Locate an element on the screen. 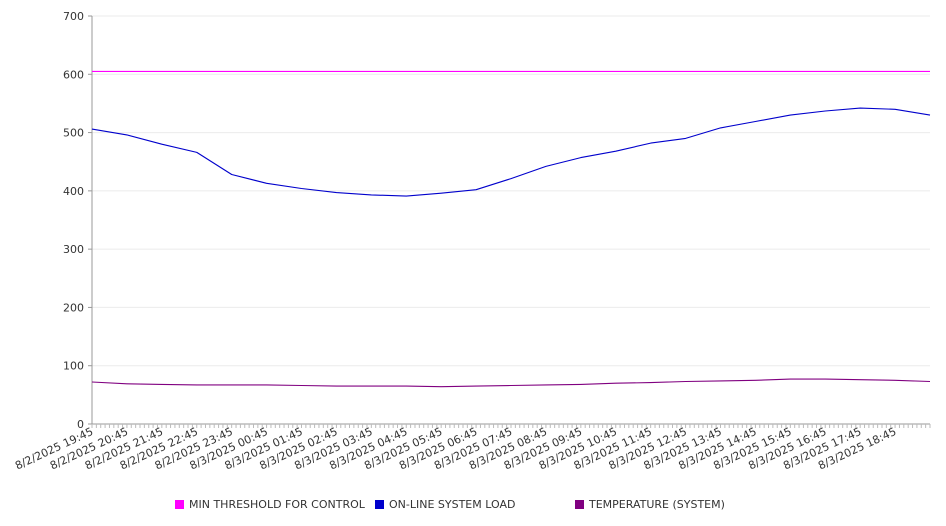 The image size is (946, 526). legend-swatch-min-threshold is located at coordinates (179, 504).